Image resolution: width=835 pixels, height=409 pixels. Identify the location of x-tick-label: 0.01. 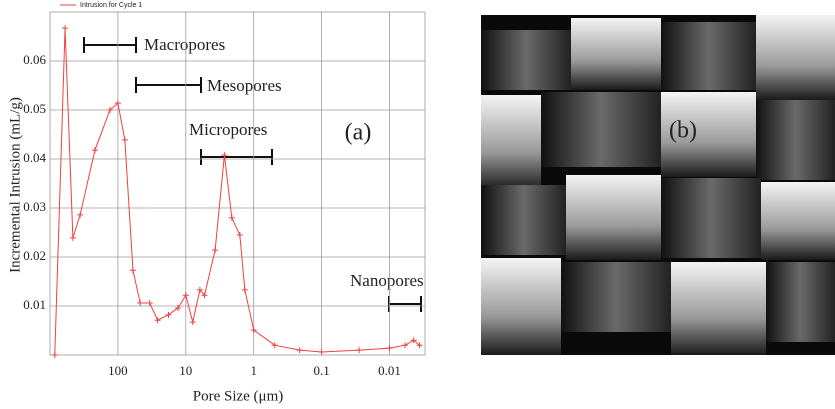
(389, 370).